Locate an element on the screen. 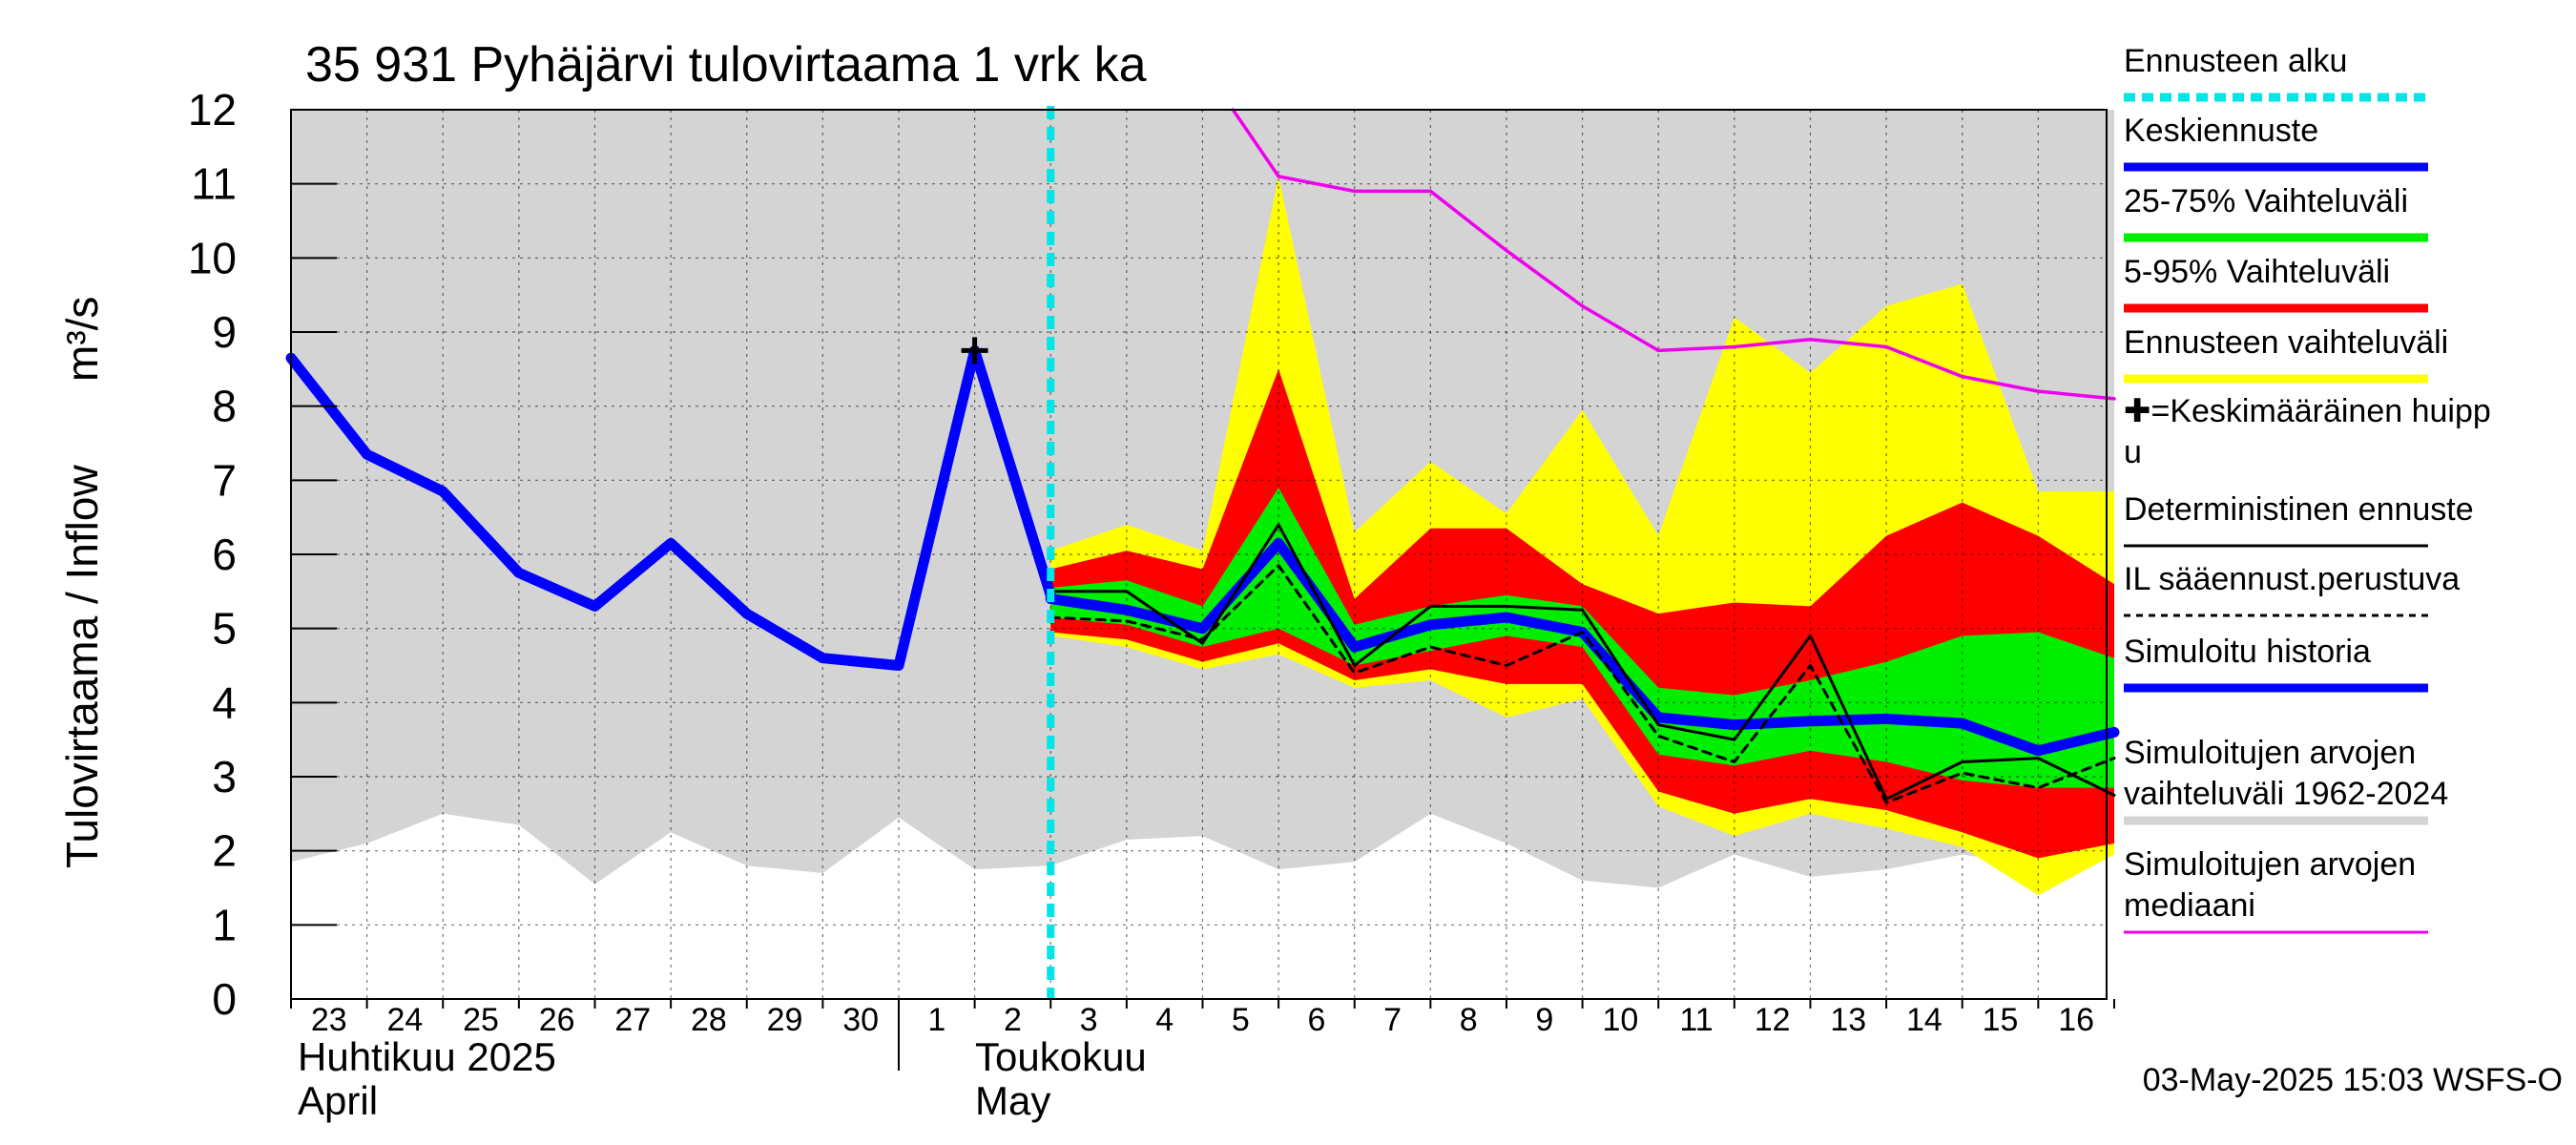  x-tick-label: 6 is located at coordinates (1316, 1020).